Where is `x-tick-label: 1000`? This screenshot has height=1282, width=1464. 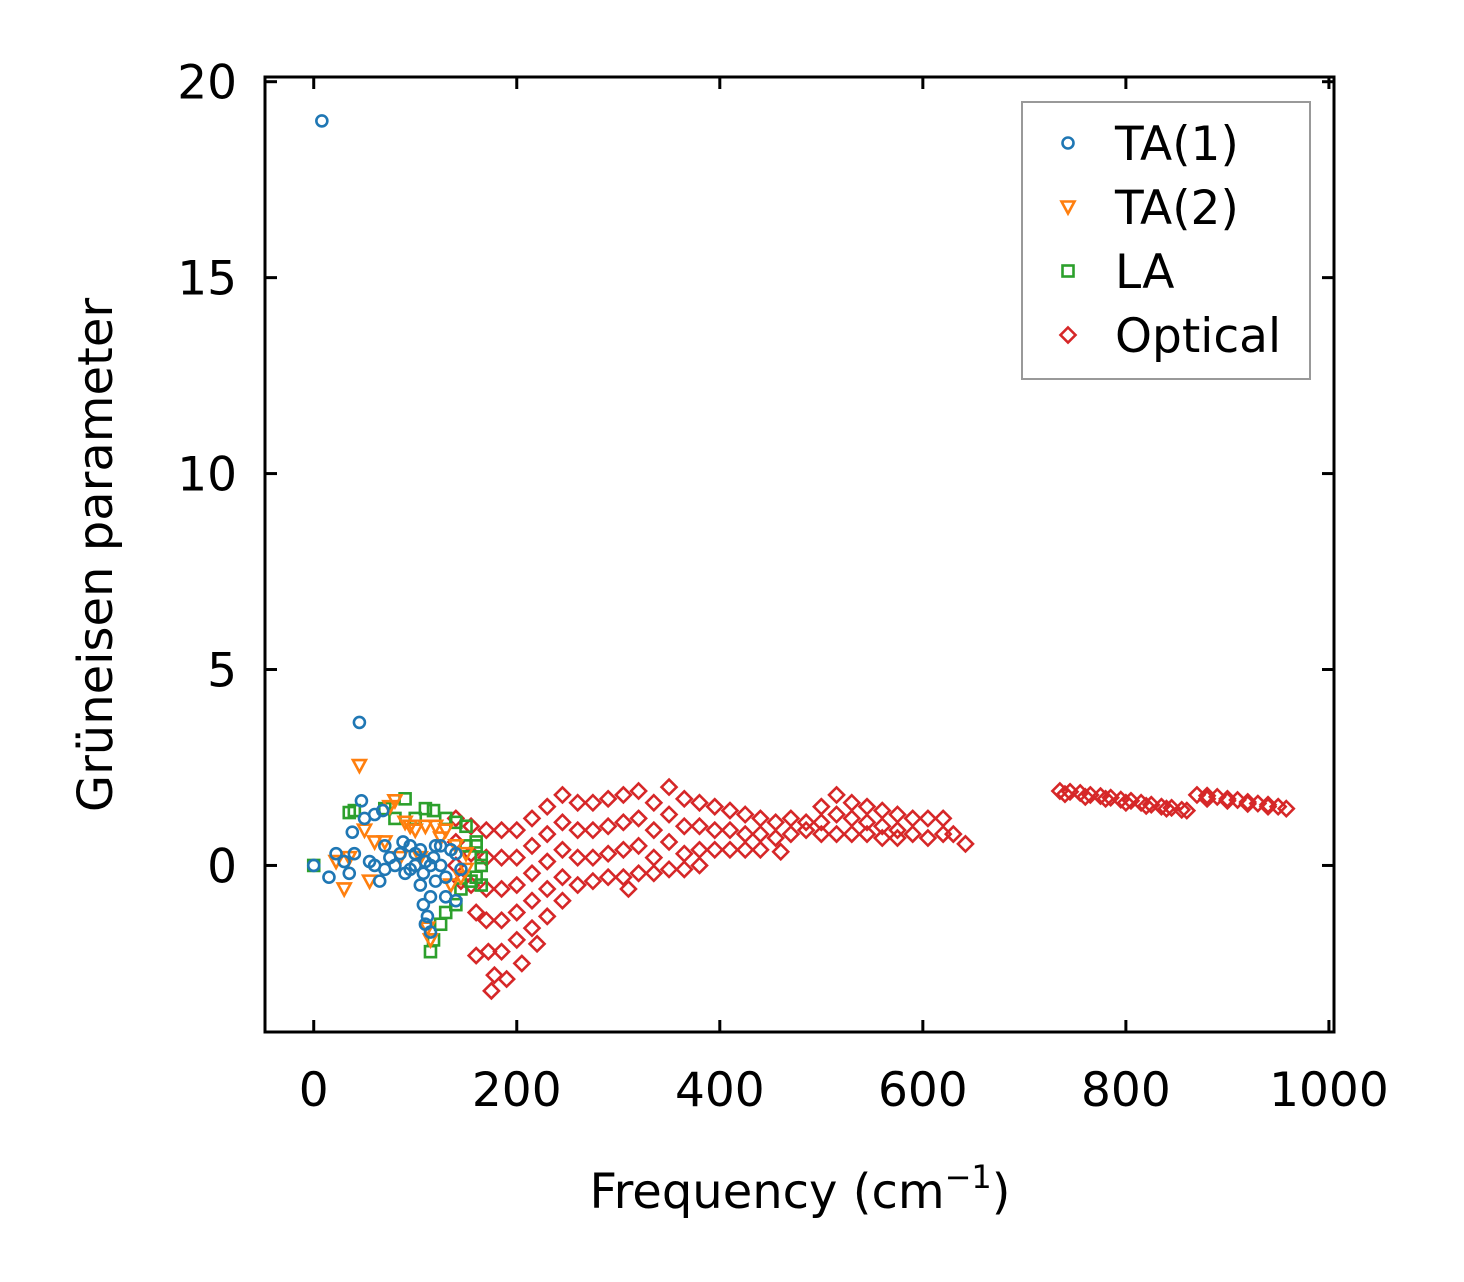 x-tick-label: 1000 is located at coordinates (1329, 1090).